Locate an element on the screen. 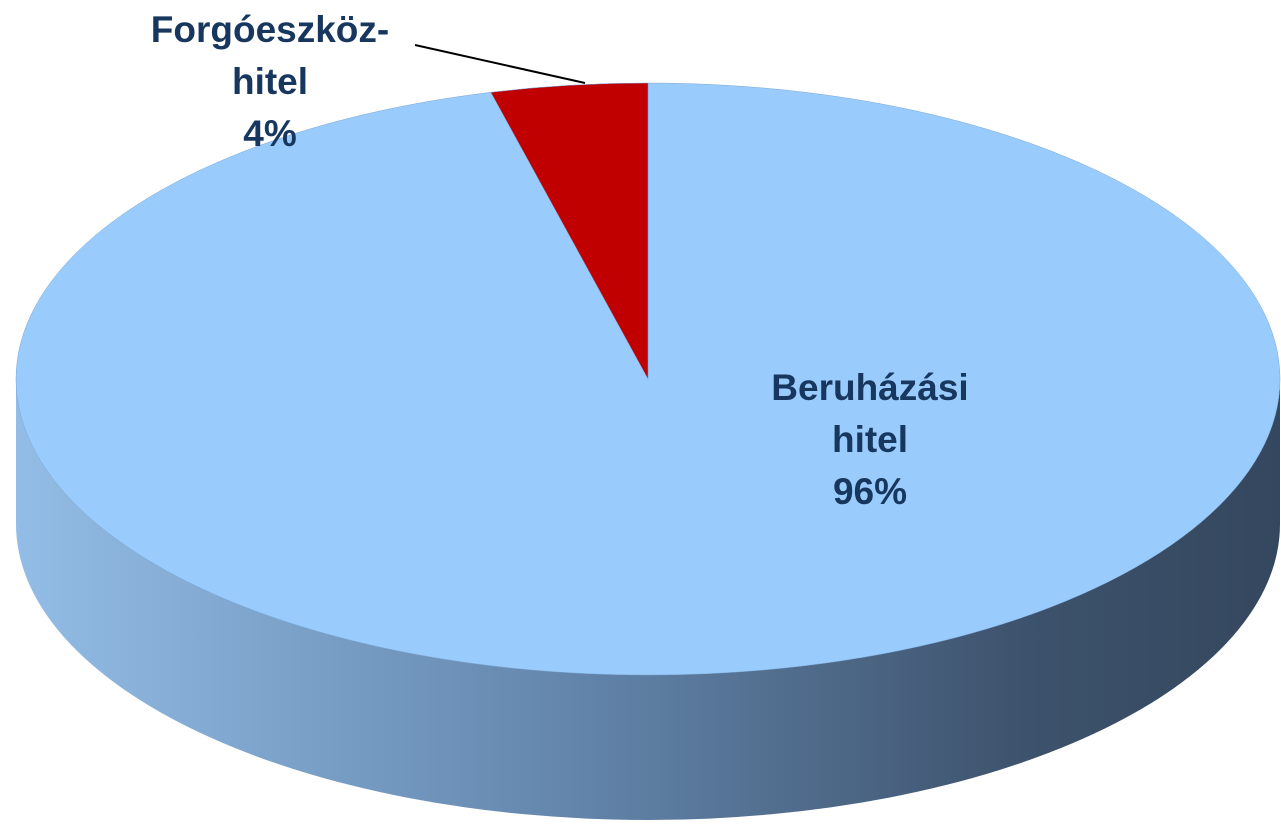  slice-label: Forgóeszköz- is located at coordinates (270, 29).